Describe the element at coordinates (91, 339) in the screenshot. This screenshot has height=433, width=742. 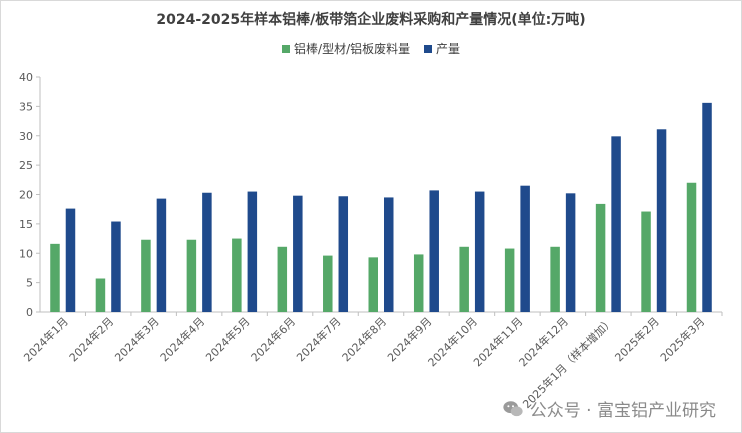
I see `x-tick-label: 2024年2月` at that location.